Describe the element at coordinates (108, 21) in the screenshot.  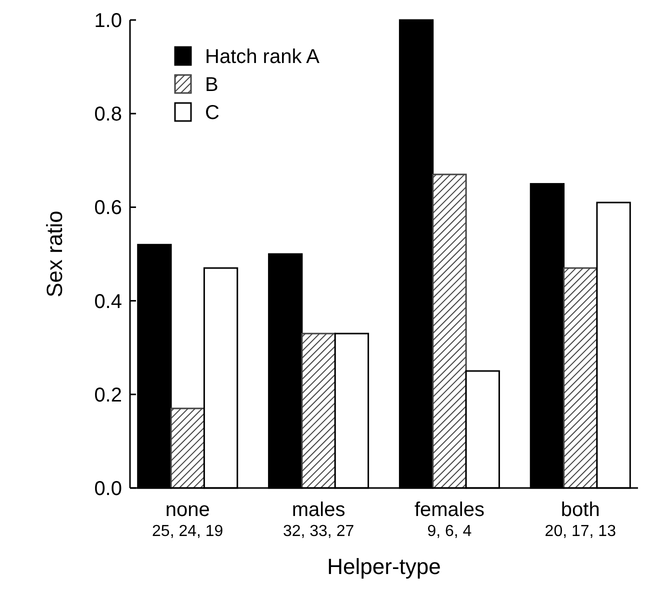
I see `y-tick-label: 1.0` at that location.